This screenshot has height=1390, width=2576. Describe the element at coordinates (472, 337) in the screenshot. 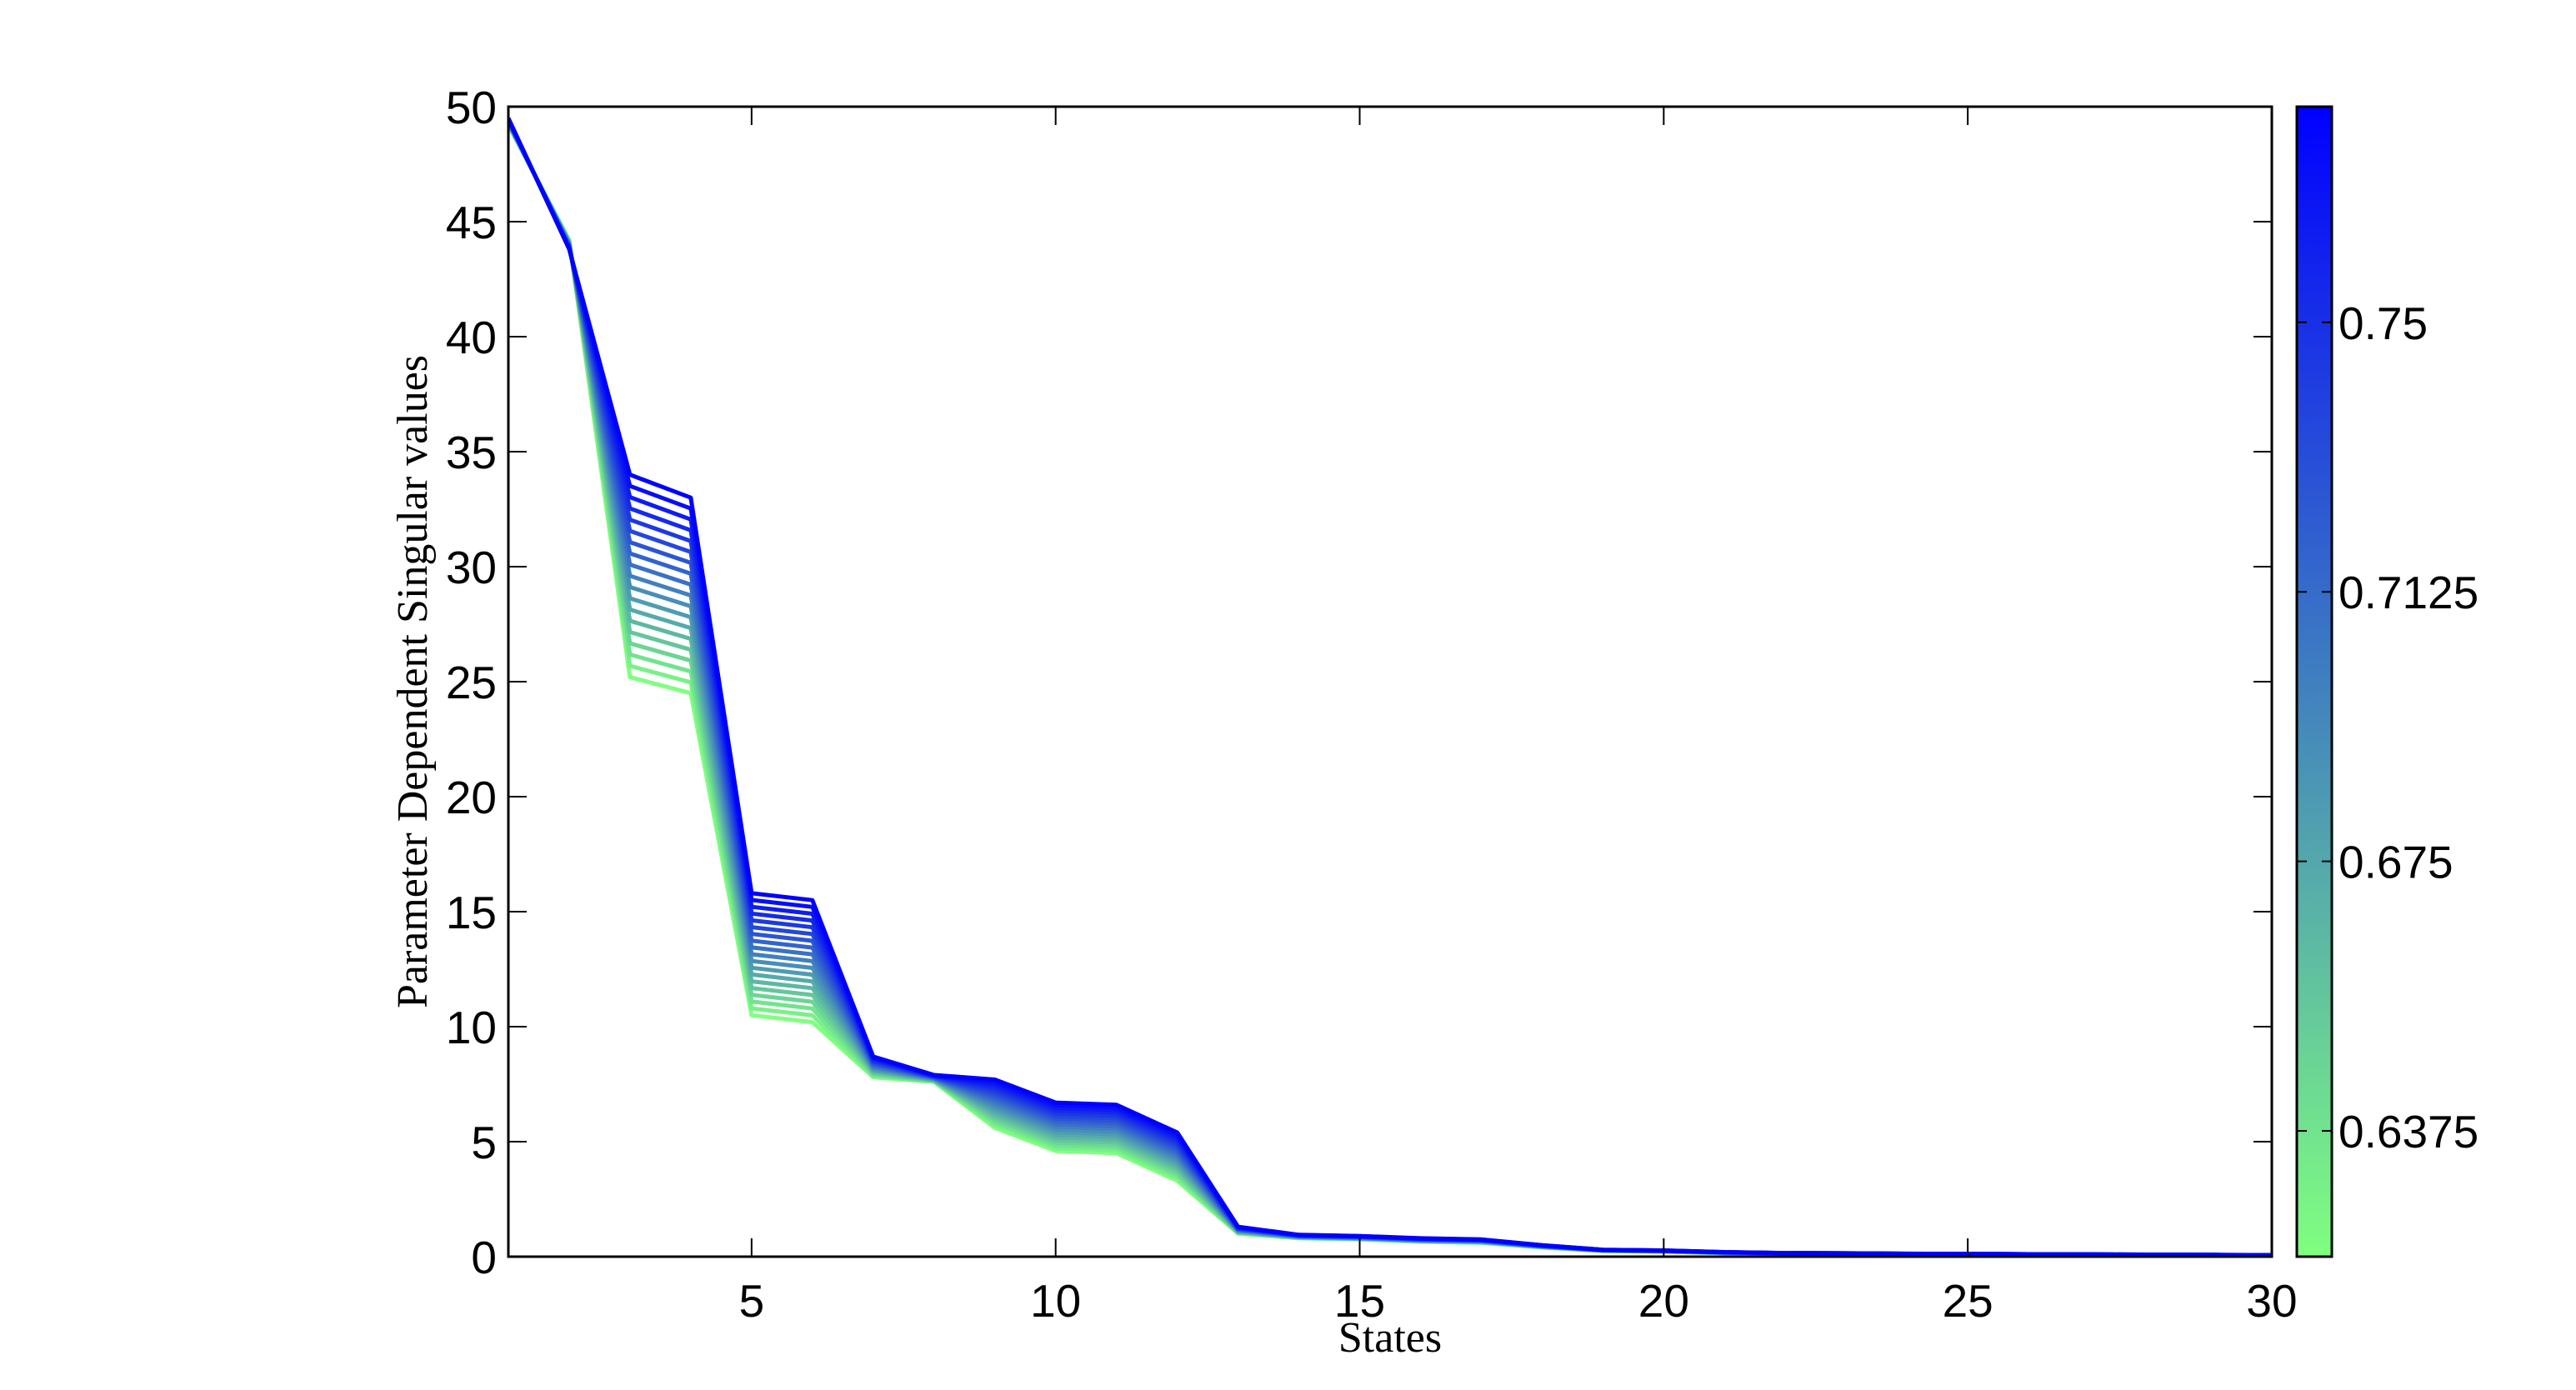

I see `y-tick-label: 40` at that location.